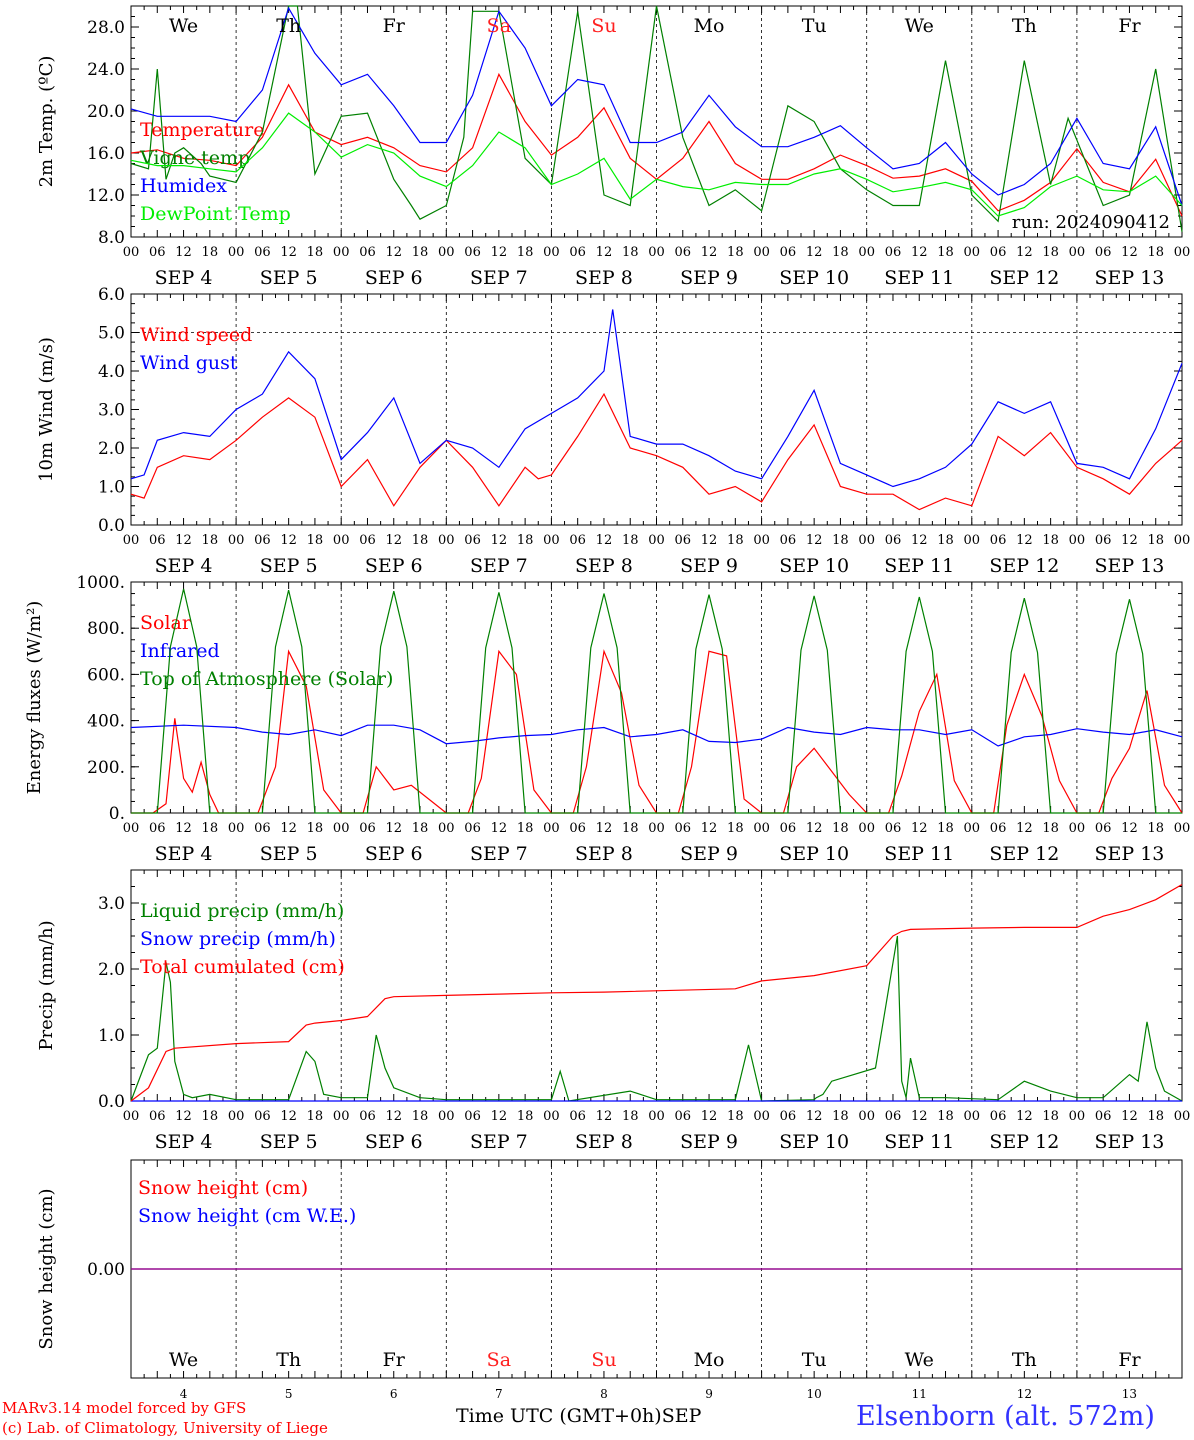  What do you see at coordinates (106, 629) in the screenshot?
I see `y-tick-label: 800.` at bounding box center [106, 629].